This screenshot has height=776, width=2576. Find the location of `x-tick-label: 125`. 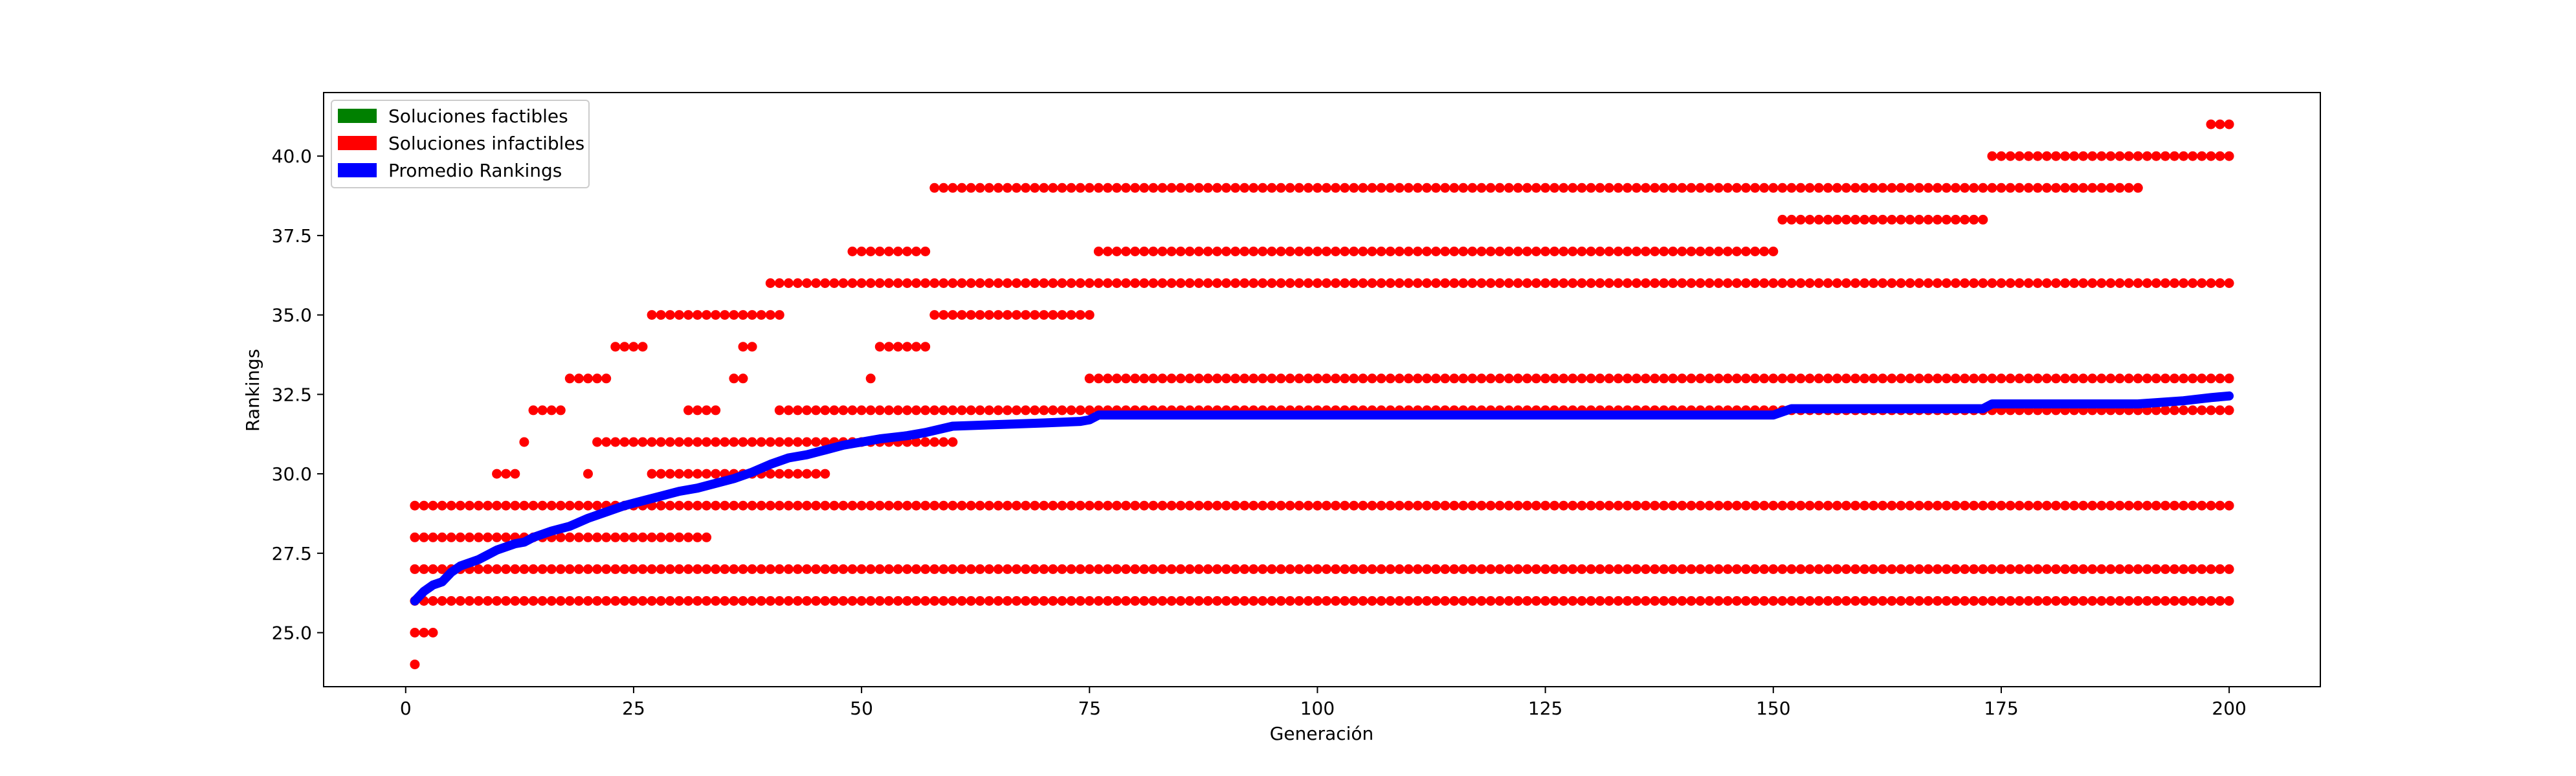

x-tick-label: 125 is located at coordinates (1545, 708).